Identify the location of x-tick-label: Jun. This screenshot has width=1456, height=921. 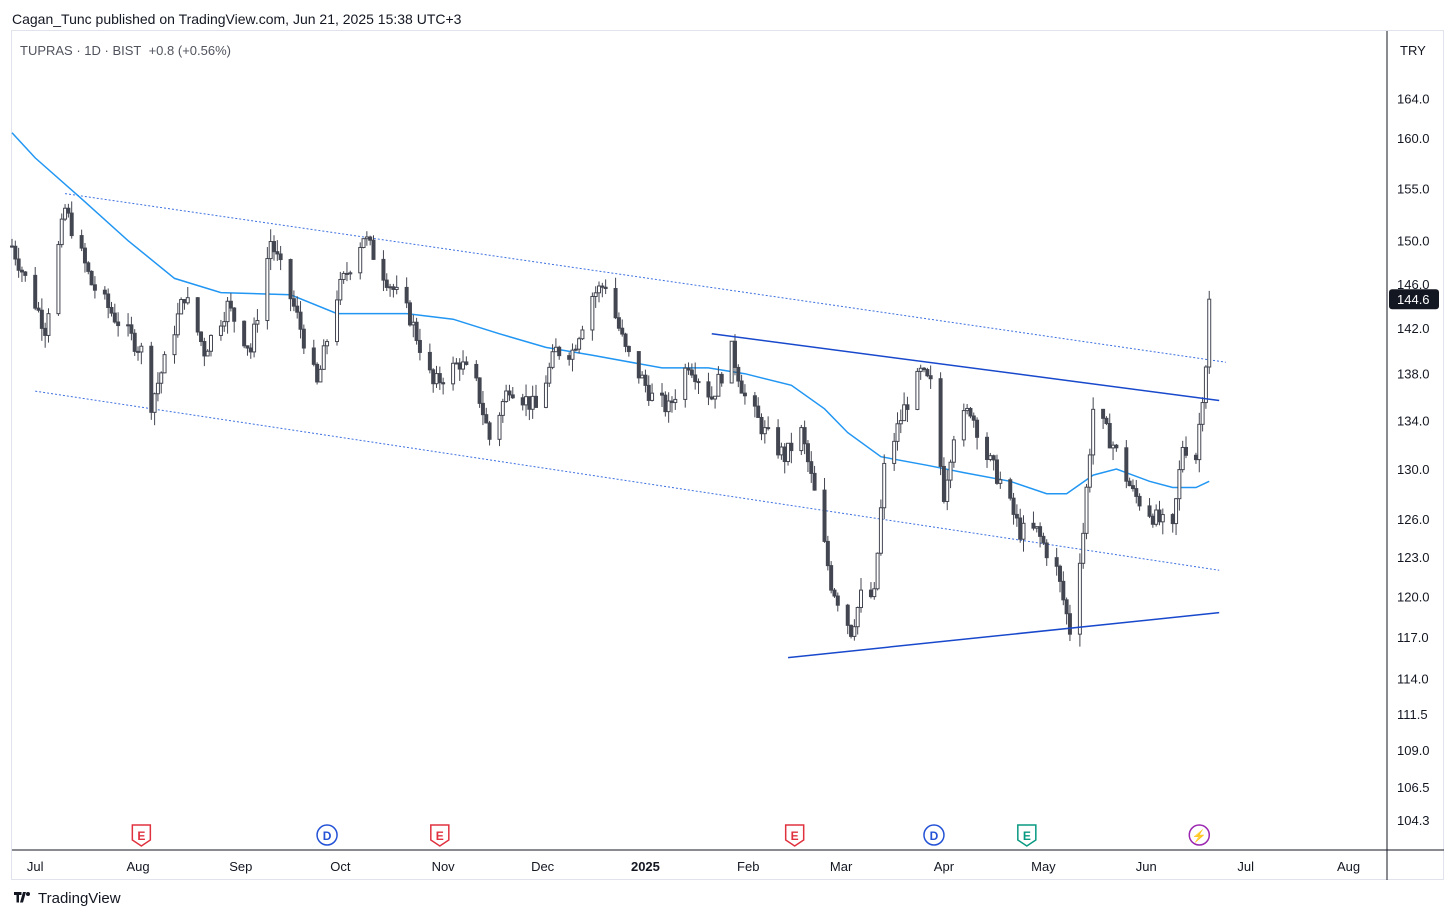
(1146, 866).